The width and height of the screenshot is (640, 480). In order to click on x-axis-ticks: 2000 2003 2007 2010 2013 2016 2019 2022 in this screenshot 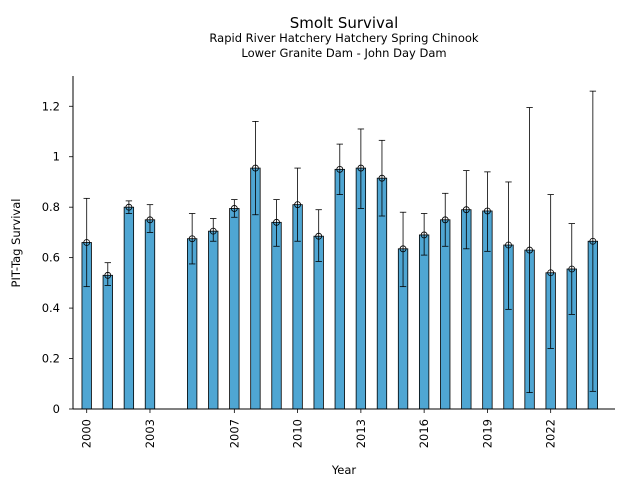, I will do `click(319, 428)`.